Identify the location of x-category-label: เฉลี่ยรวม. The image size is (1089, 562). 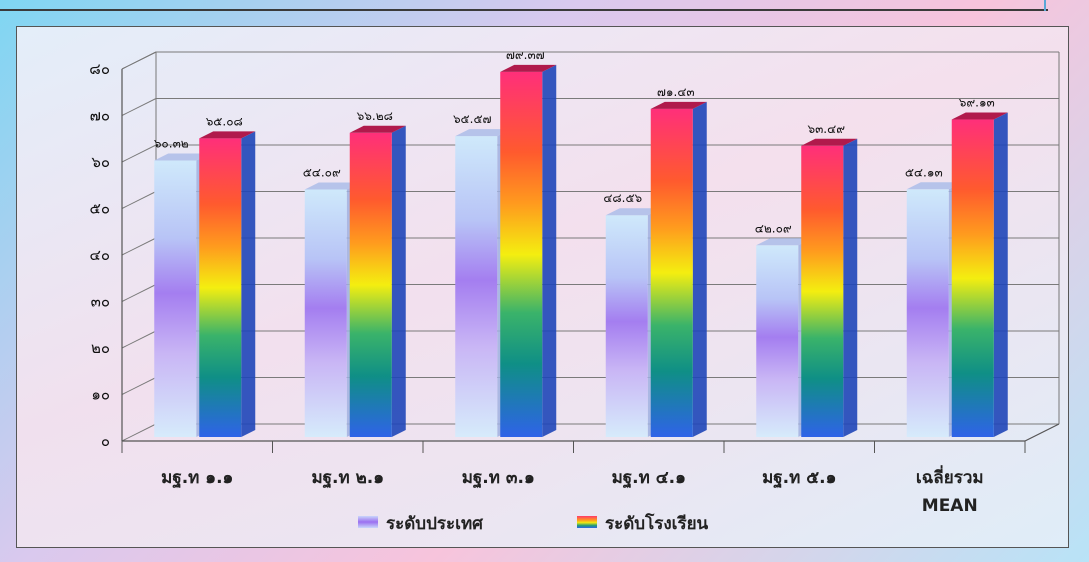
(950, 476).